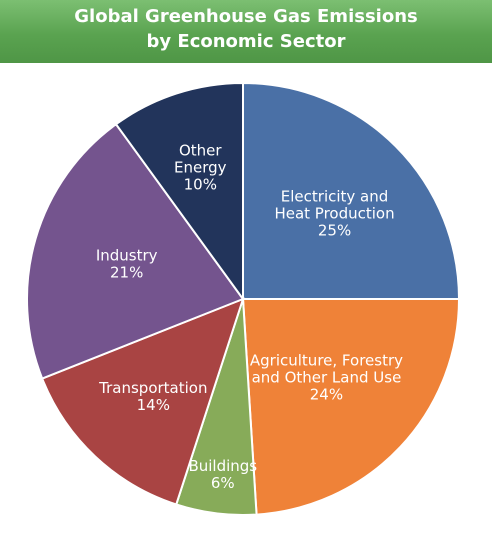 This screenshot has width=492, height=537. What do you see at coordinates (179, 192) in the screenshot?
I see `pie-slice` at bounding box center [179, 192].